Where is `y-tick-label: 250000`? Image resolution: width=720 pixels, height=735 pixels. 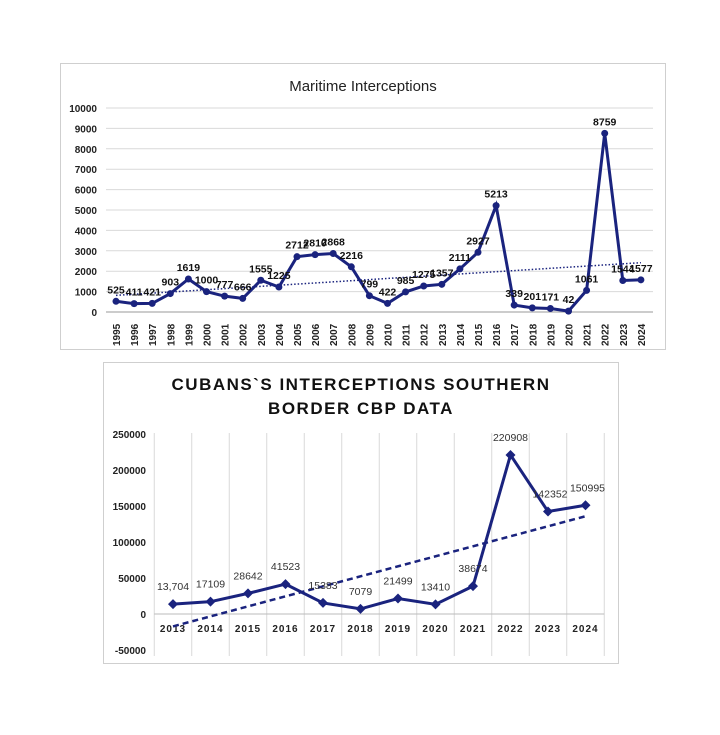
y-tick-label: 250000 is located at coordinates (130, 435).